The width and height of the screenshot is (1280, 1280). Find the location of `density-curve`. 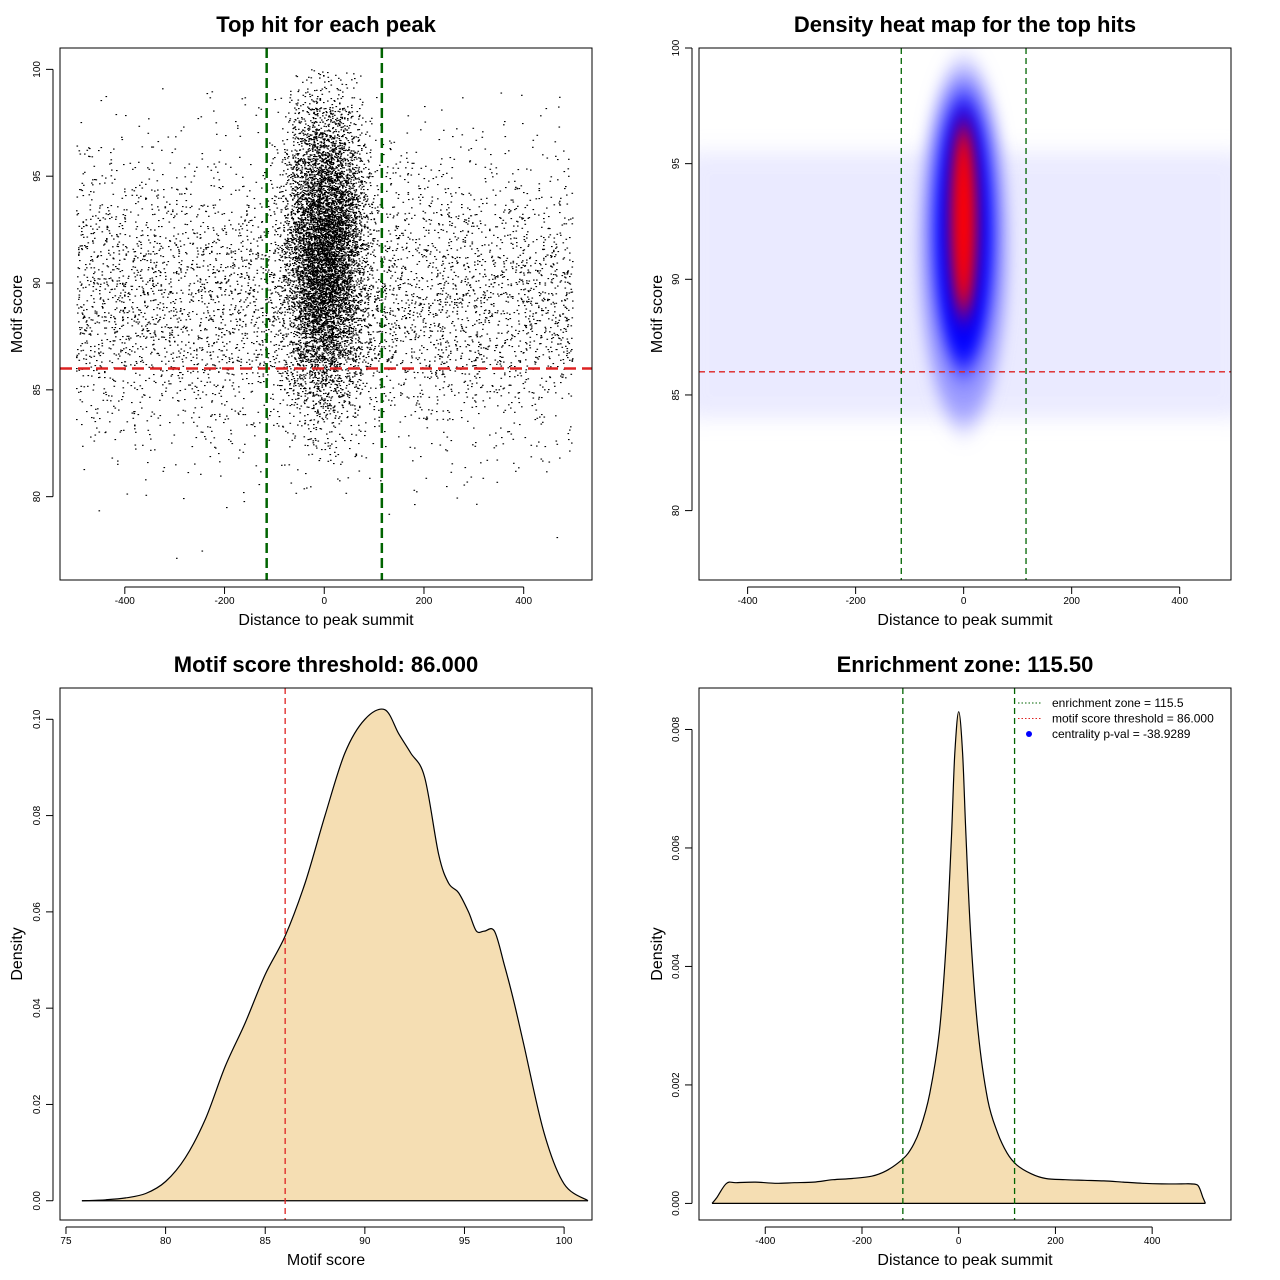

density-curve is located at coordinates (958, 957).